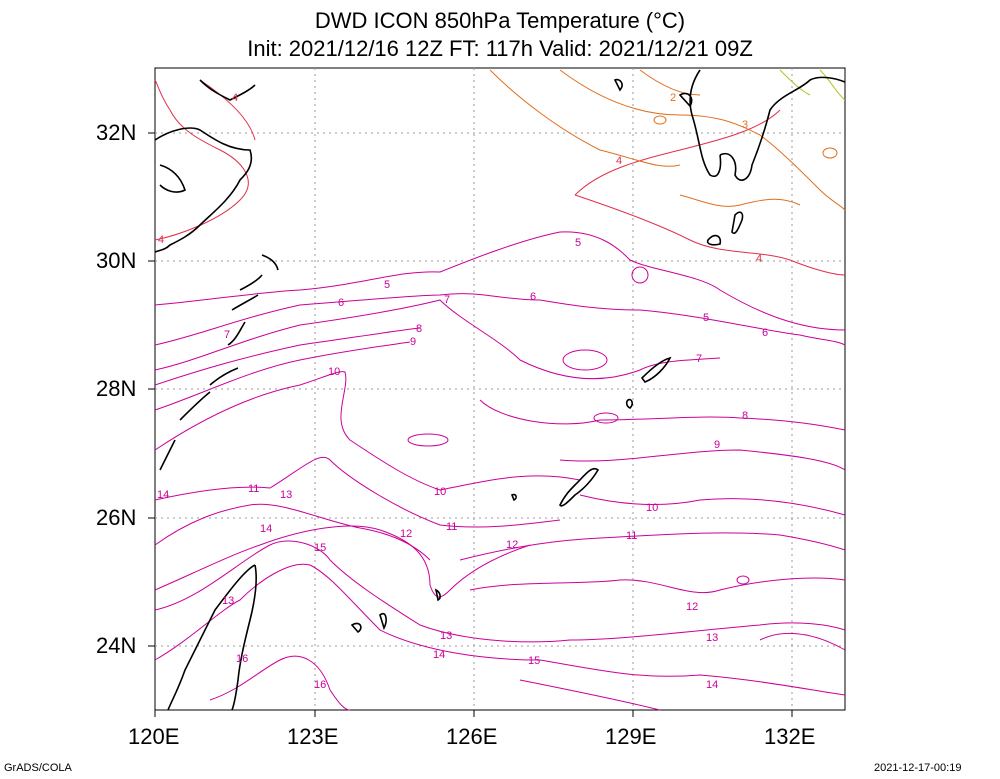 The width and height of the screenshot is (1000, 779). What do you see at coordinates (745, 125) in the screenshot?
I see `contour-label: 3` at bounding box center [745, 125].